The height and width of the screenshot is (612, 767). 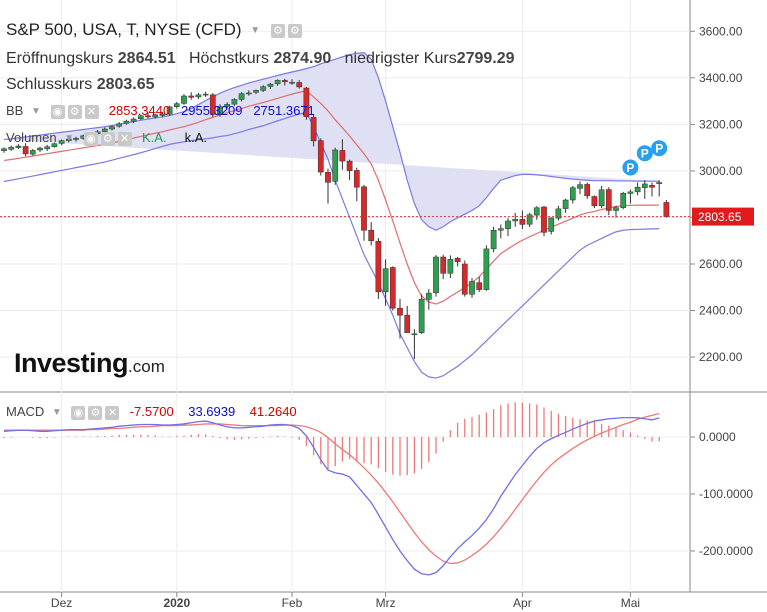 I want to click on price-tick-label: 3200.00, so click(x=721, y=124).